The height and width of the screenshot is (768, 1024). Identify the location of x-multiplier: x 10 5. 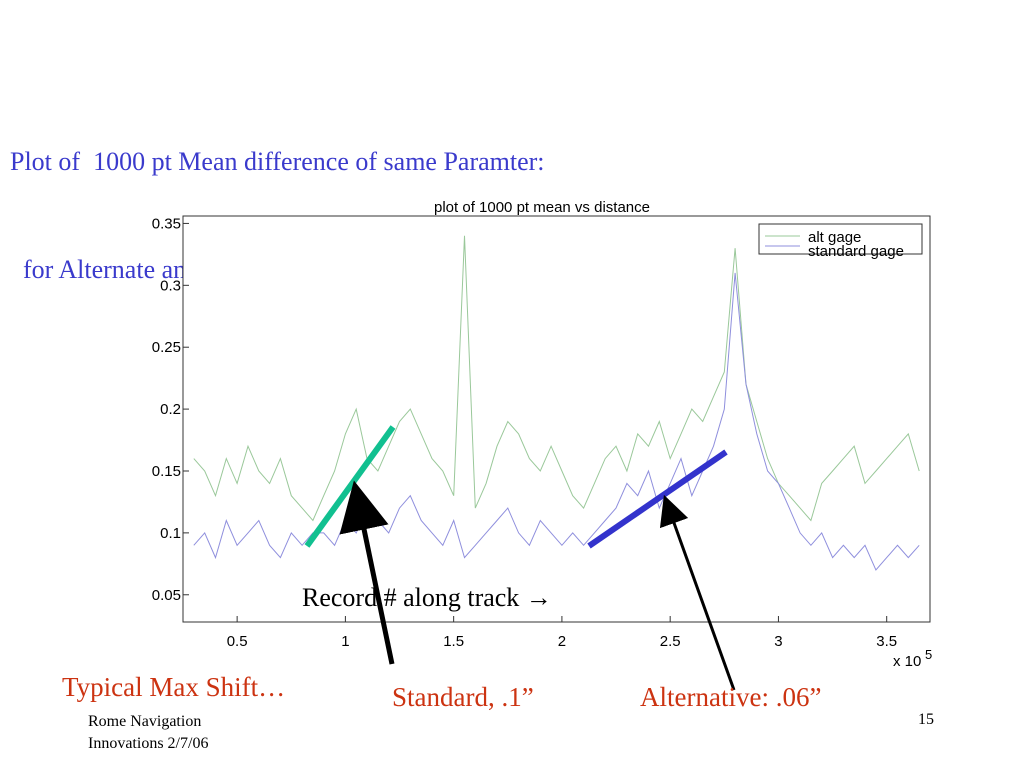
(912, 658).